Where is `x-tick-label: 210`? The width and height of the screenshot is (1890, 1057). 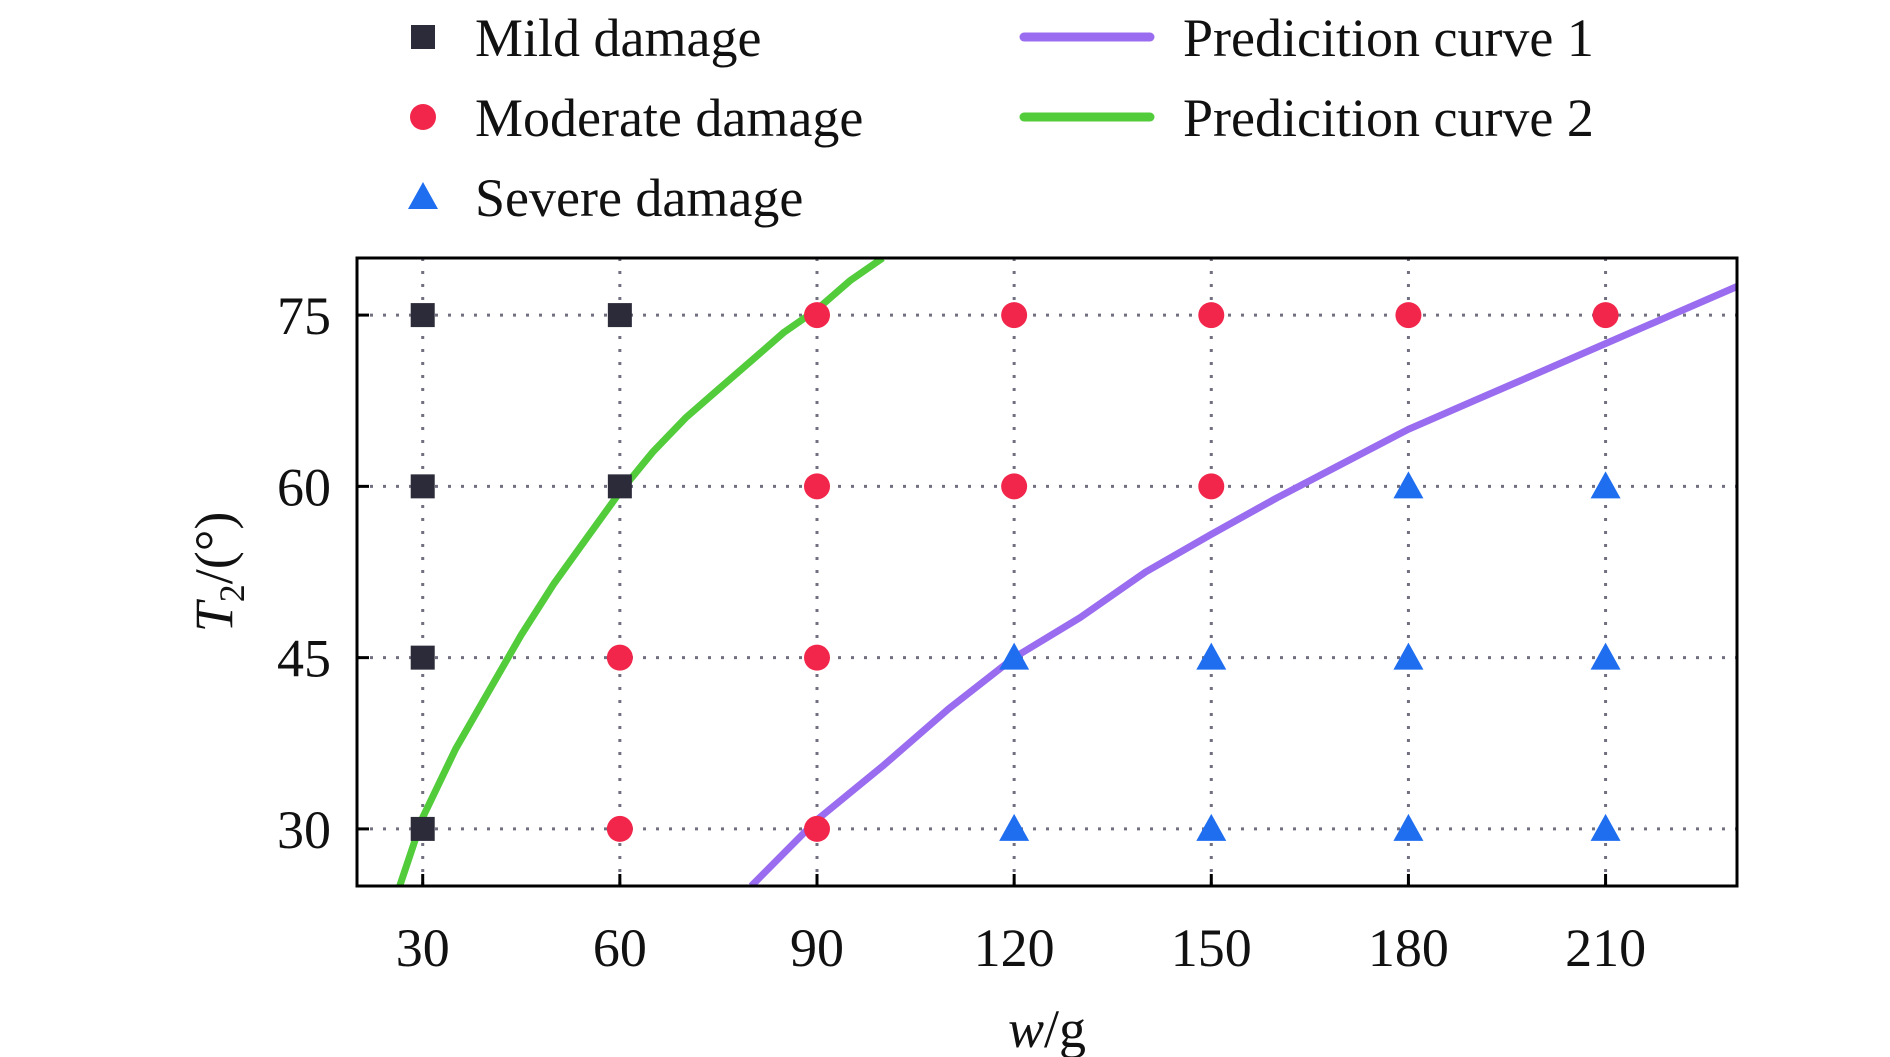 x-tick-label: 210 is located at coordinates (1605, 948).